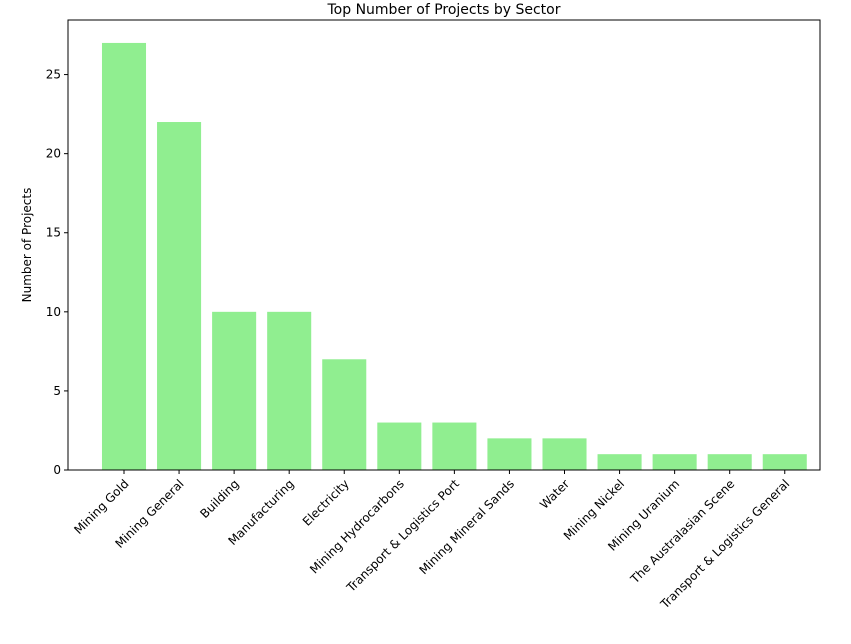 This screenshot has width=851, height=644. What do you see at coordinates (53, 312) in the screenshot?
I see `y-tick-label: 10` at bounding box center [53, 312].